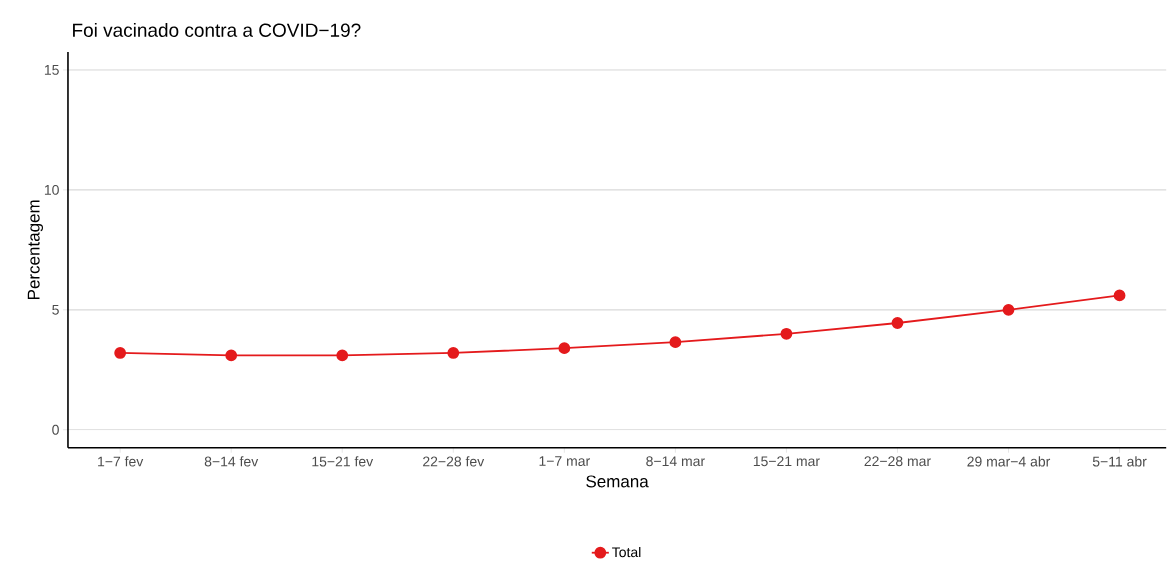 The image size is (1167, 565). Describe the element at coordinates (51, 70) in the screenshot. I see `y-tick-label: 15` at that location.